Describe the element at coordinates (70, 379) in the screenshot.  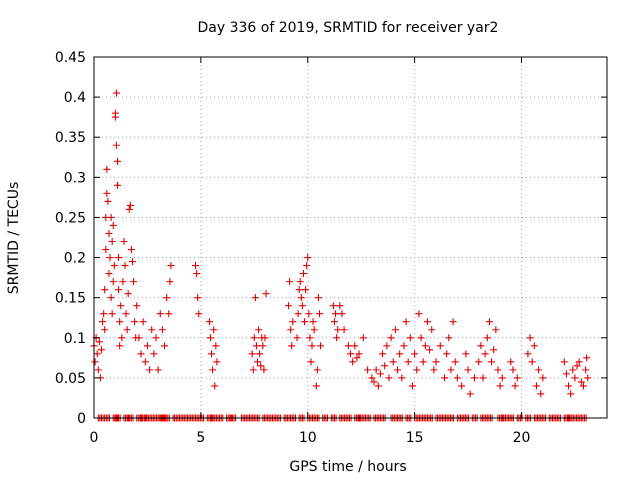
I see `y-tick-label: 0.05` at that location.